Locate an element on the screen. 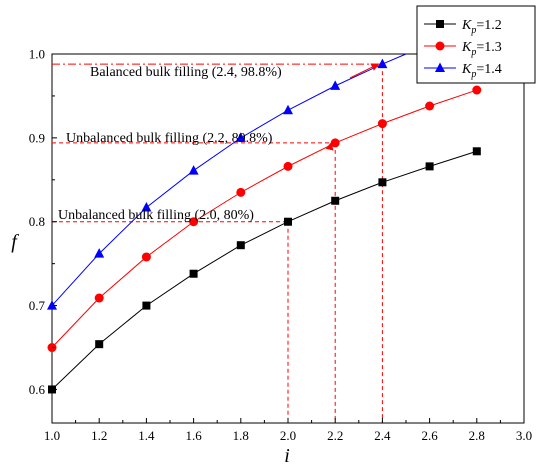  annotation-label: Balanced bulk filling (2.4, 98.8%) is located at coordinates (186, 72).